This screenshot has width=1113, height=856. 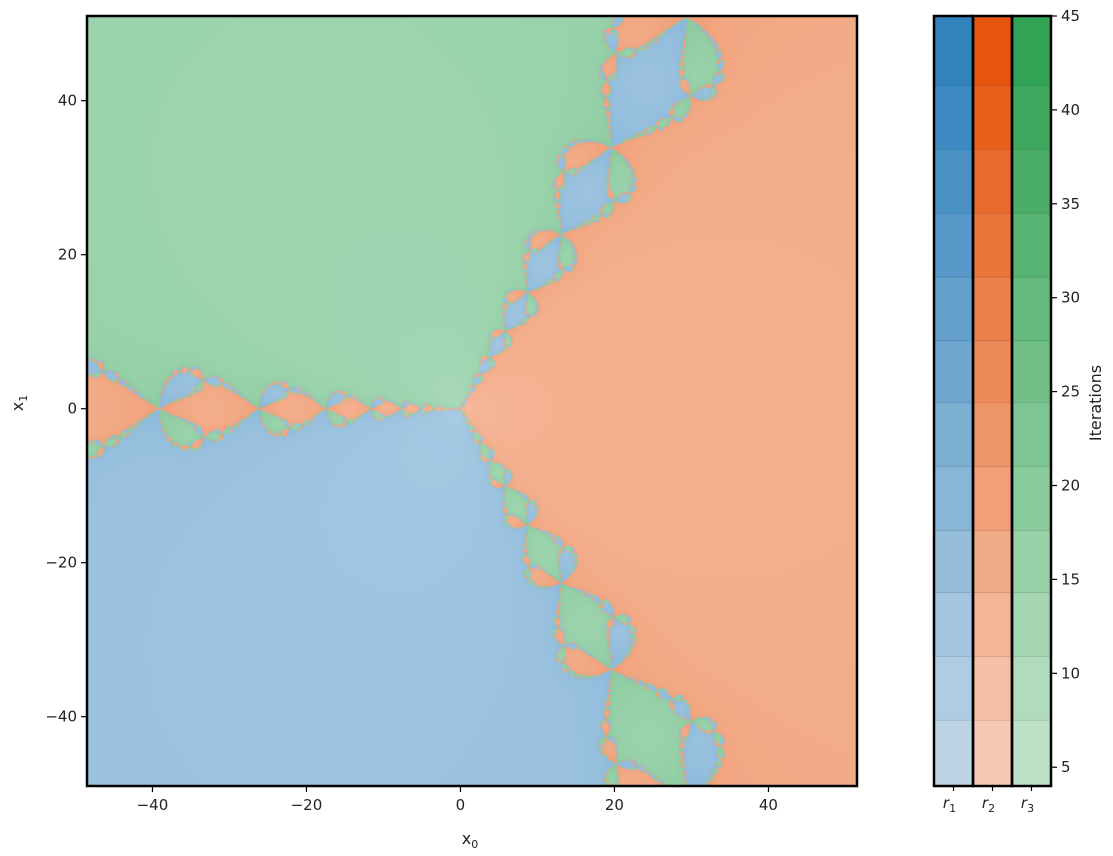 I want to click on colorbar-tick-label: 5, so click(x=1066, y=767).